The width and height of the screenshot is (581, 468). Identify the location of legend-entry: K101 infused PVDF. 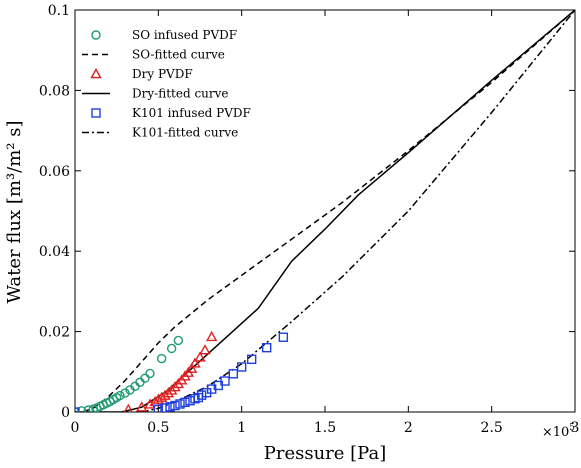
(191, 113).